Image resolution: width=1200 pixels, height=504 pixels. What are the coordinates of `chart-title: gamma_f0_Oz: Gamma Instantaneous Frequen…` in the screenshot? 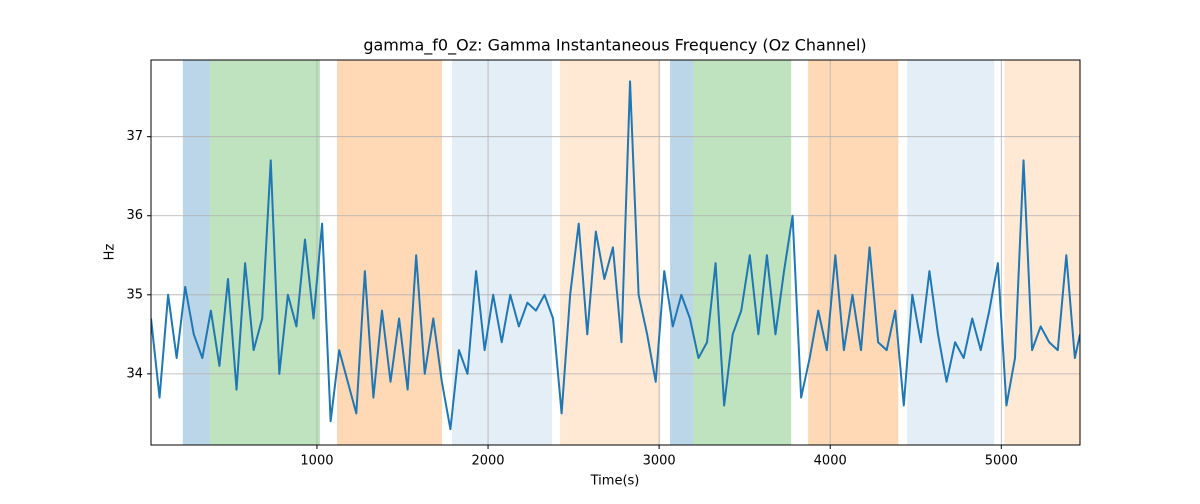 It's located at (614, 46).